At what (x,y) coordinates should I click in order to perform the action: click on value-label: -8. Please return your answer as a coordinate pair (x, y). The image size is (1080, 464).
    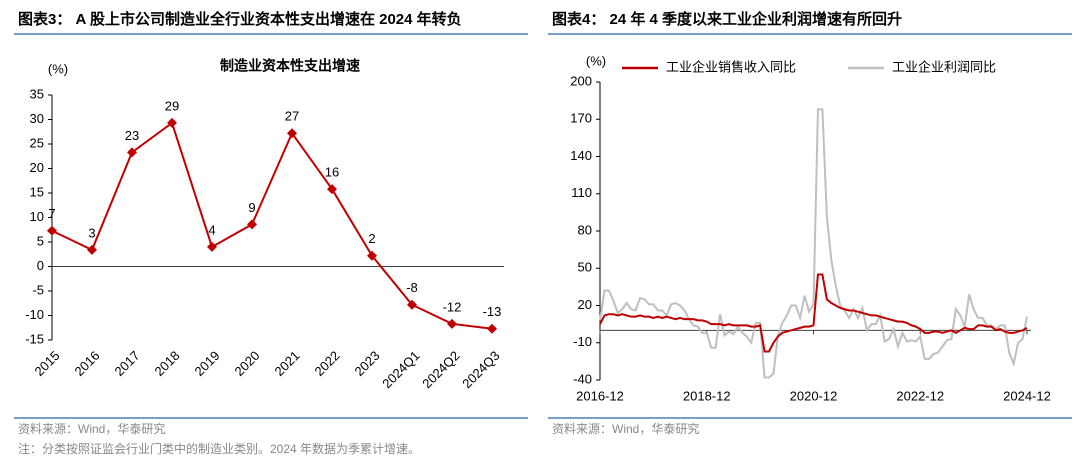
    Looking at the image, I should click on (412, 287).